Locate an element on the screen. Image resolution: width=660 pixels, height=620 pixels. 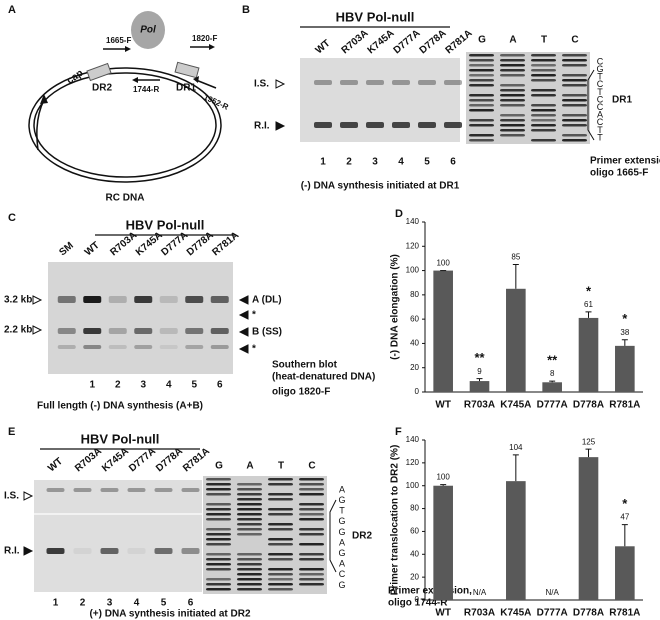
strand-outer is located at coordinates (125, 125).